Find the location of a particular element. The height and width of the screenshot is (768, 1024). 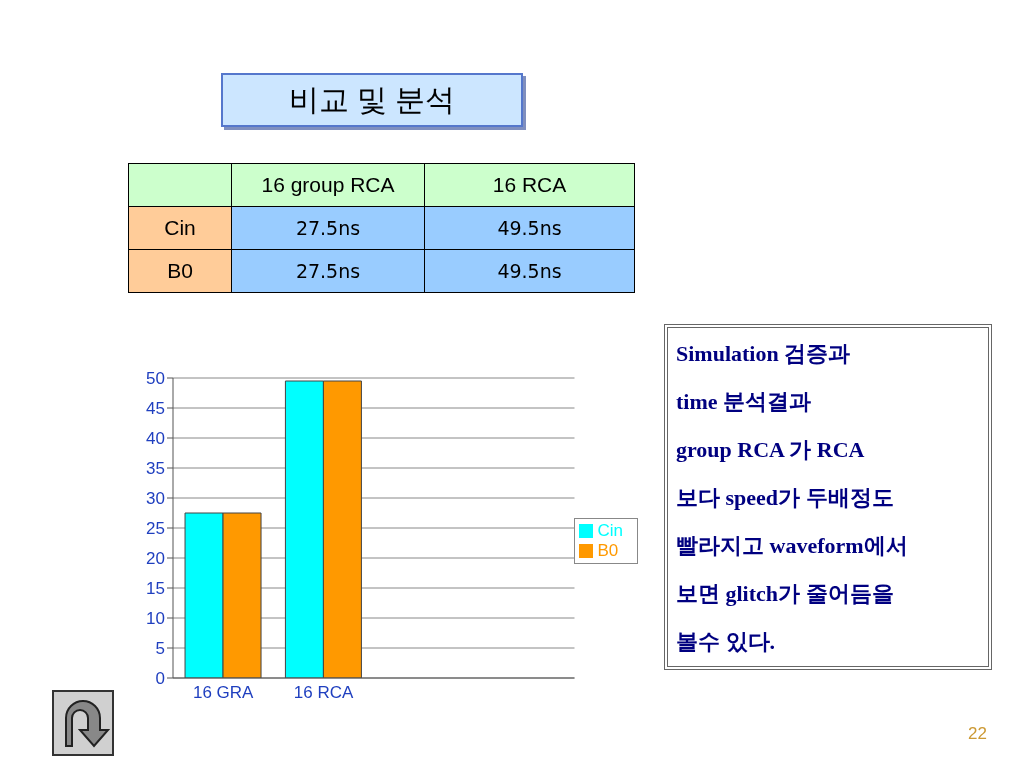

text: Simulation 검증과 is located at coordinates (764, 354).